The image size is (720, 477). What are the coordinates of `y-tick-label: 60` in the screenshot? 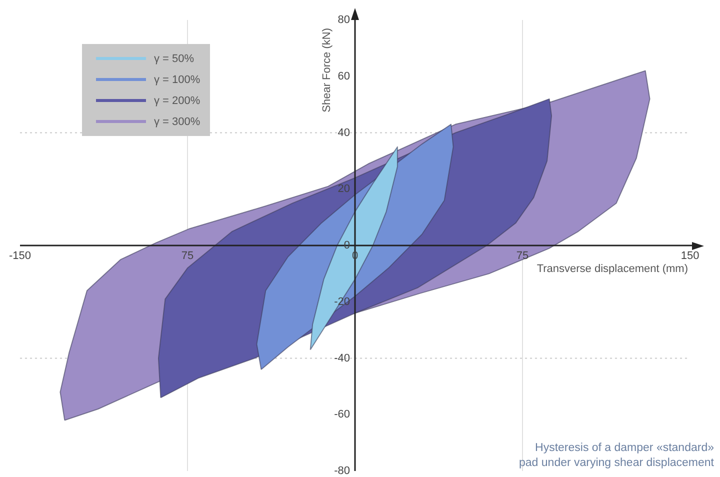 It's located at (344, 76).